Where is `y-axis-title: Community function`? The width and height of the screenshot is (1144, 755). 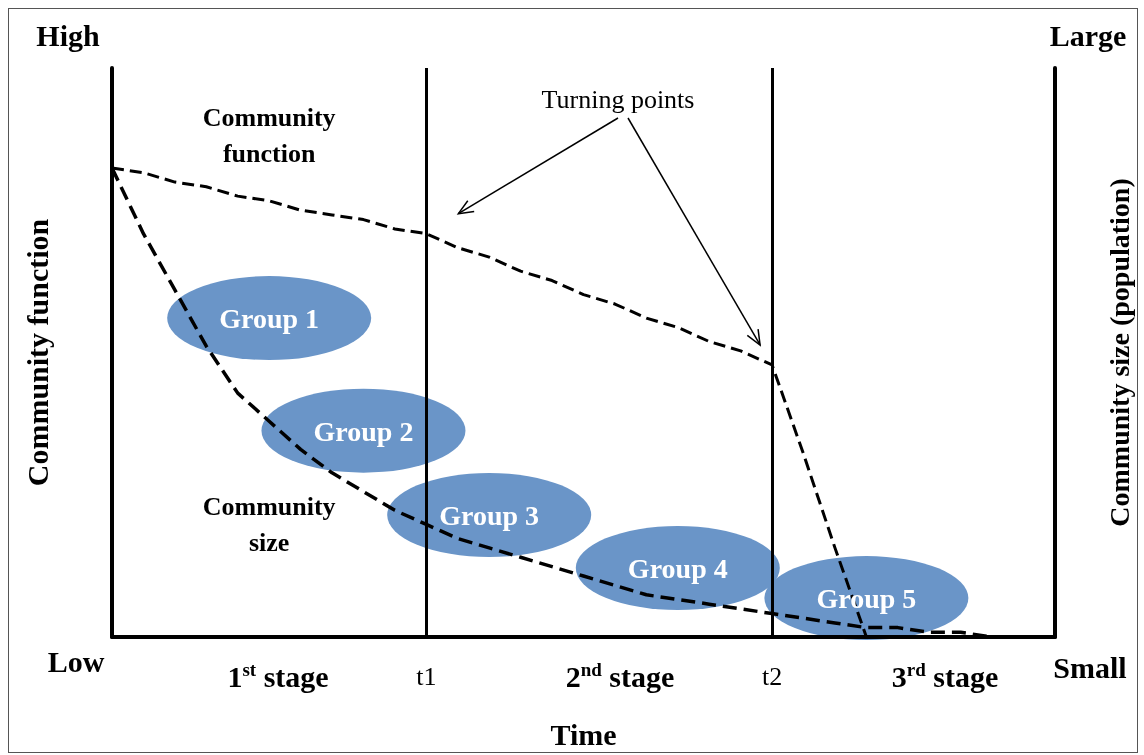
y-axis-title: Community function is located at coordinates (37, 352).